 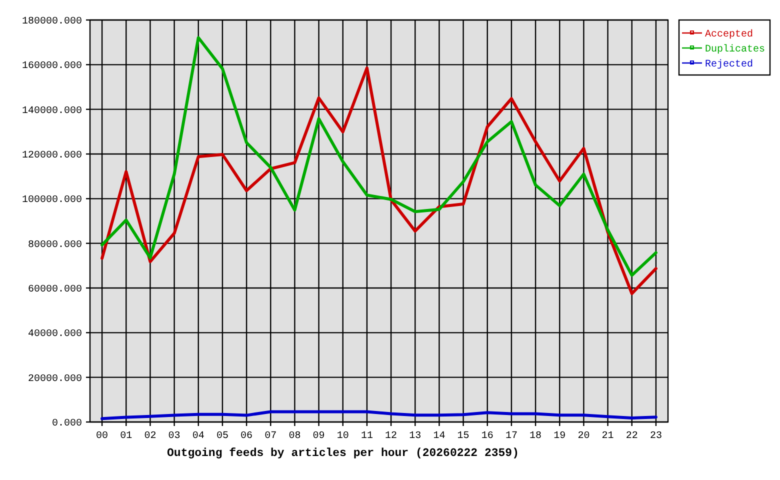 I want to click on x-tick-label: 01, so click(x=126, y=436).